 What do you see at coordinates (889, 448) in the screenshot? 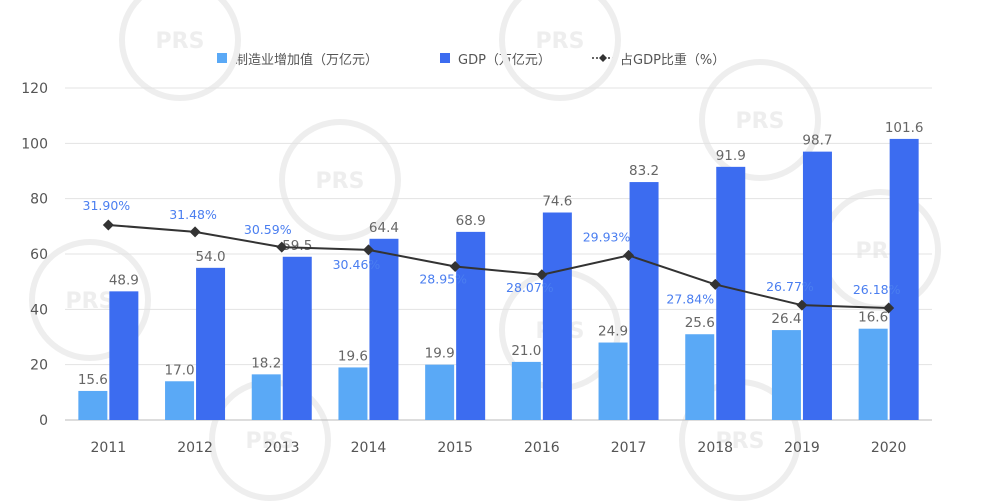
I see `x-tick-label: 2020` at bounding box center [889, 448].